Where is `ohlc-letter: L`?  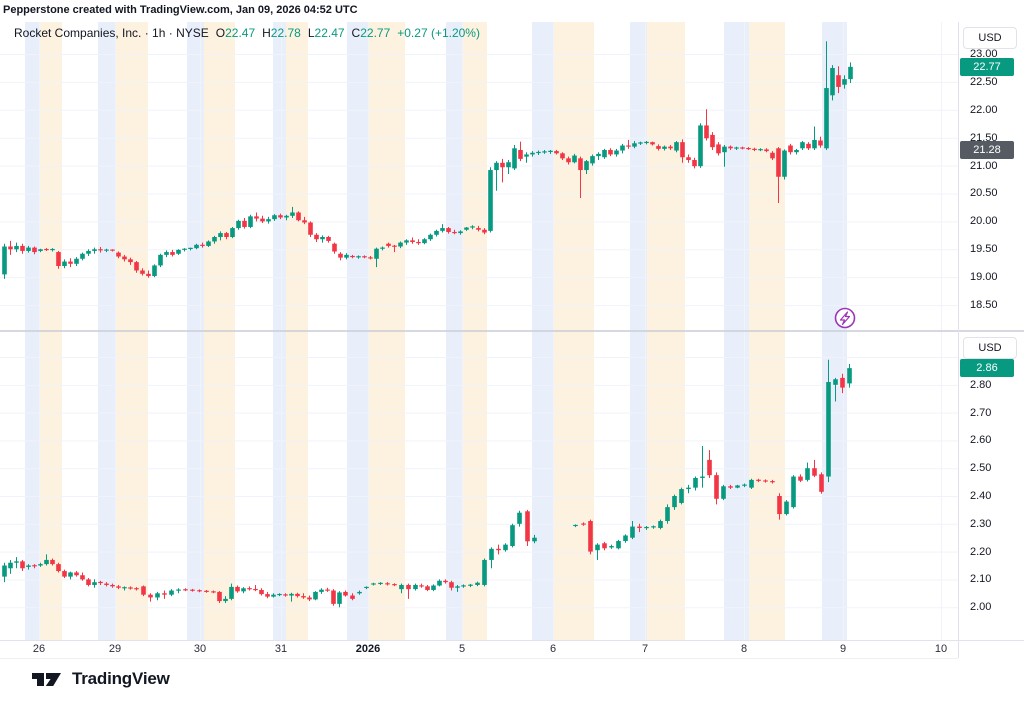
ohlc-letter: L is located at coordinates (311, 33).